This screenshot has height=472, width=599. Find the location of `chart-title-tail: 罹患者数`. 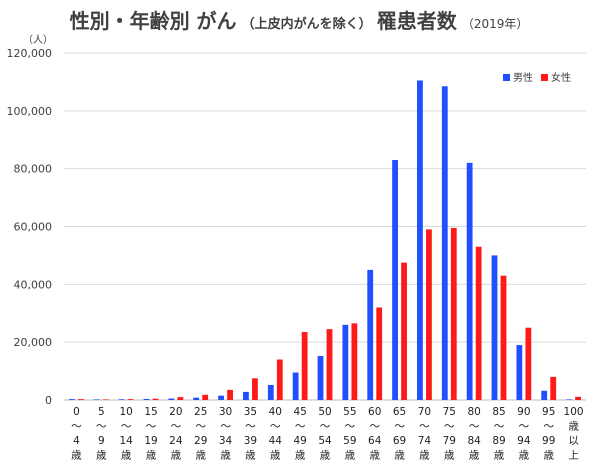

chart-title-tail: 罹患者数 is located at coordinates (417, 21).